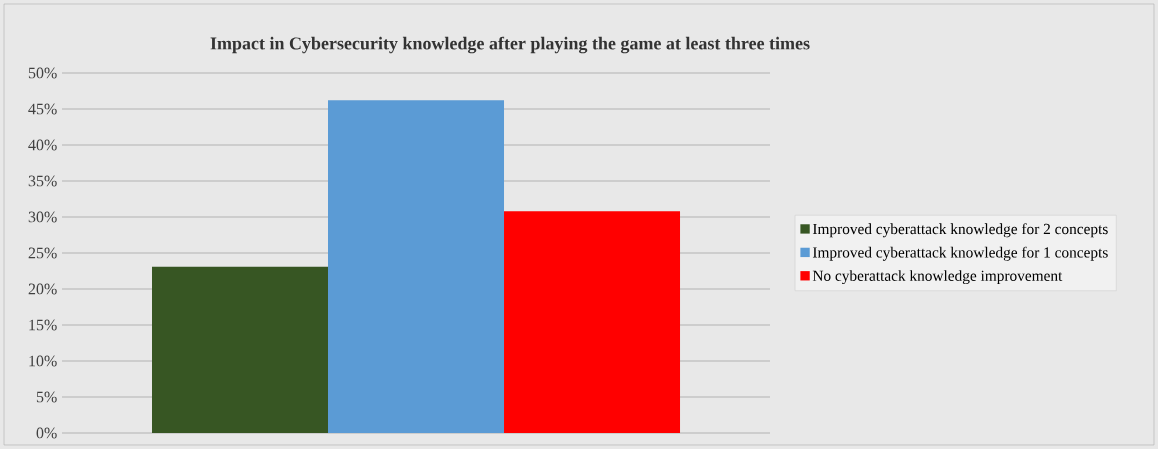 The width and height of the screenshot is (1158, 449). Describe the element at coordinates (960, 253) in the screenshot. I see `legend-label: Improved cyberattack knowledge for 1 concepts` at that location.